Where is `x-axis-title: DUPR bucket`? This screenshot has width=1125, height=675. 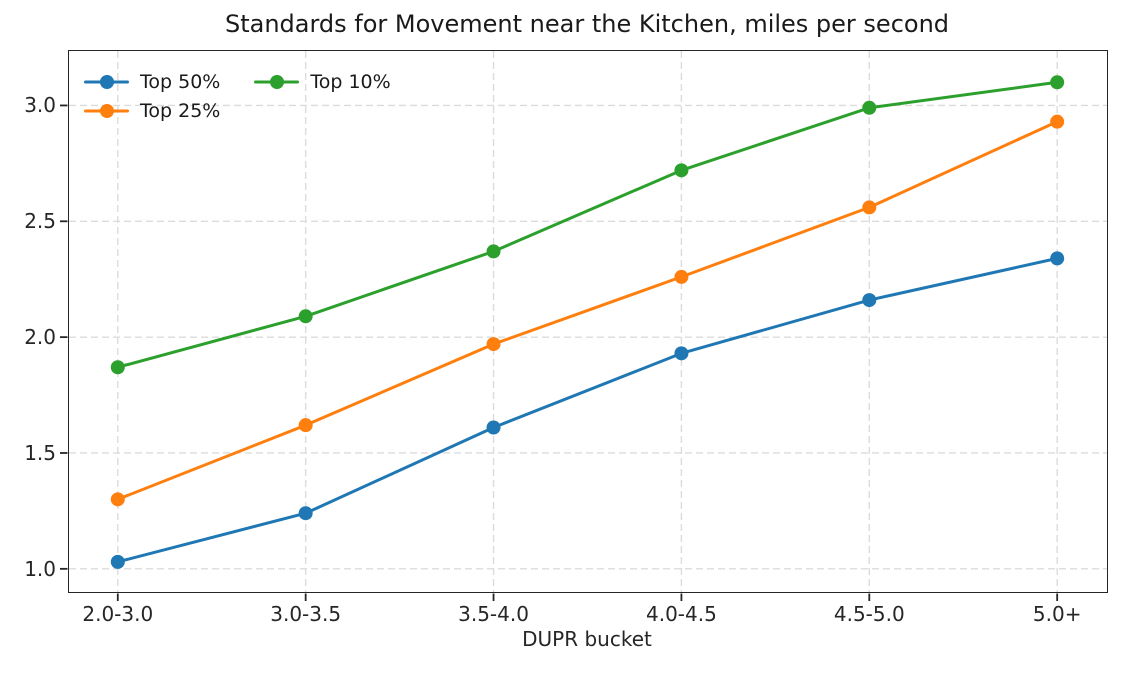
x-axis-title: DUPR bucket is located at coordinates (587, 639).